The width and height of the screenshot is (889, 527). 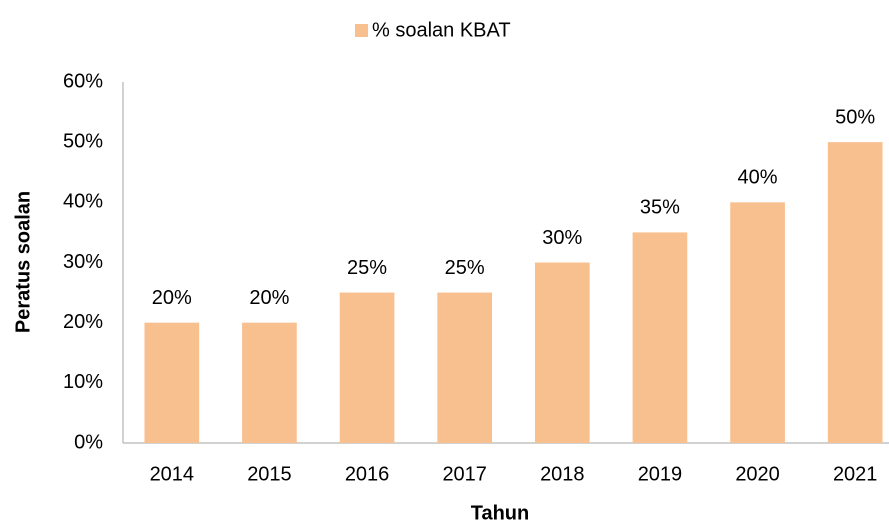 What do you see at coordinates (23, 262) in the screenshot?
I see `y-axis-title: Peratus soalan` at bounding box center [23, 262].